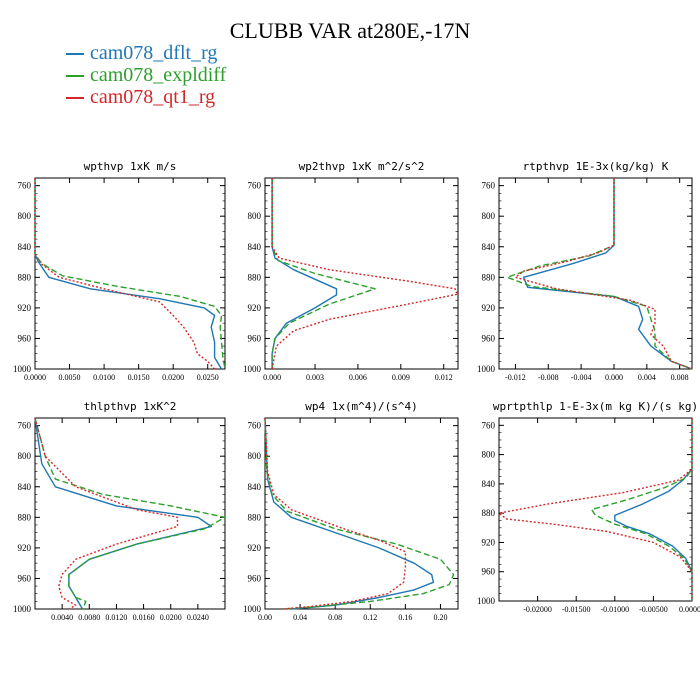 This screenshot has height=700, width=700. I want to click on panel-title: thlpthvp 1xK^2, so click(130, 406).